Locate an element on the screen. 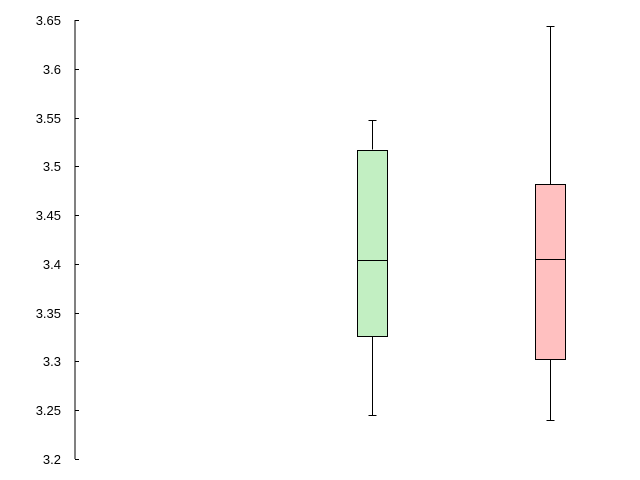 Image resolution: width=640 pixels, height=480 pixels. y-tick-label: 3.45 is located at coordinates (48, 215).